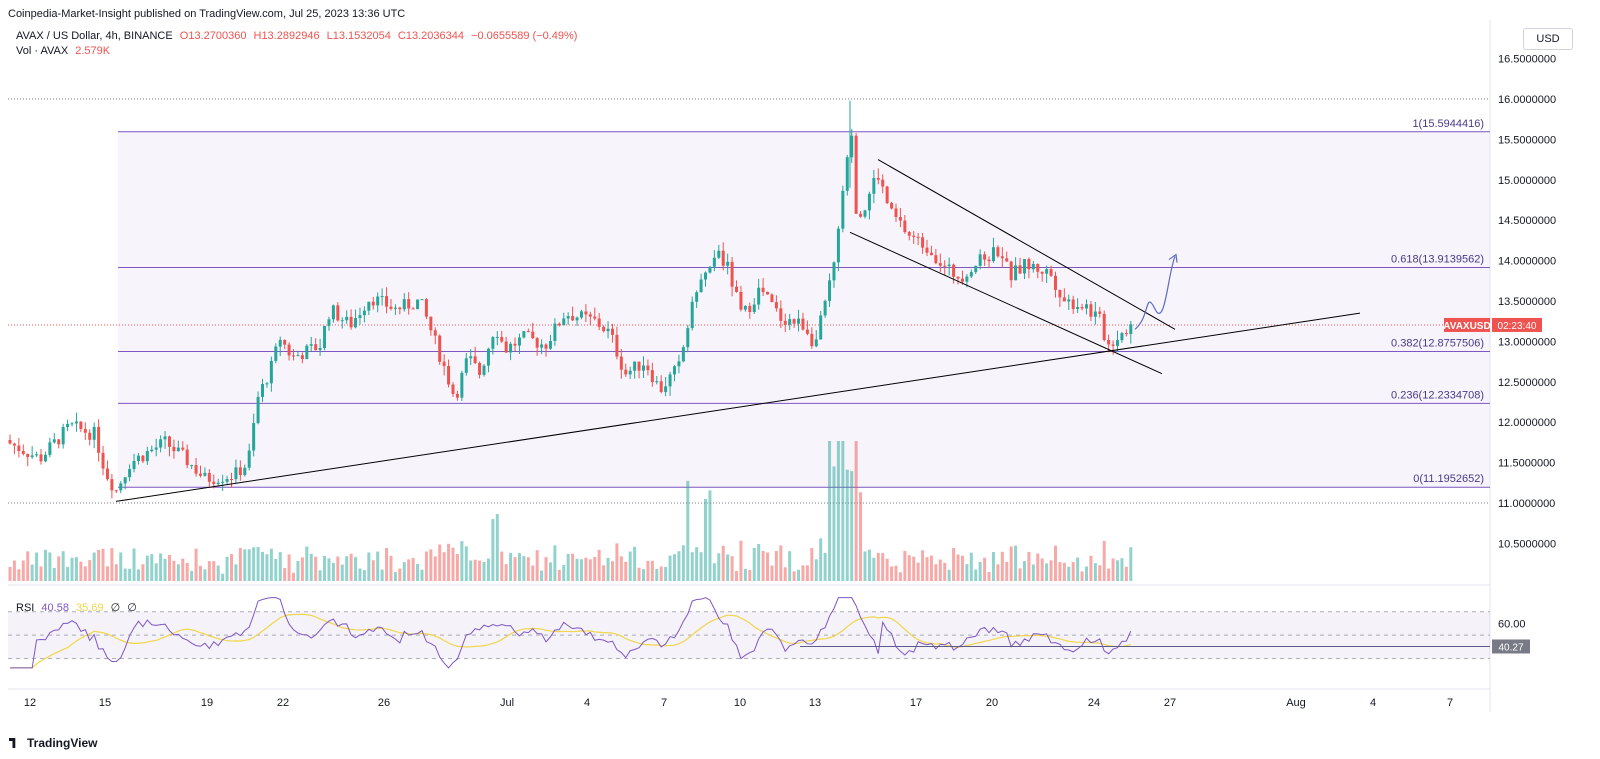  What do you see at coordinates (1448, 124) in the screenshot?
I see `fib-level-label: 1(15.5944416)` at bounding box center [1448, 124].